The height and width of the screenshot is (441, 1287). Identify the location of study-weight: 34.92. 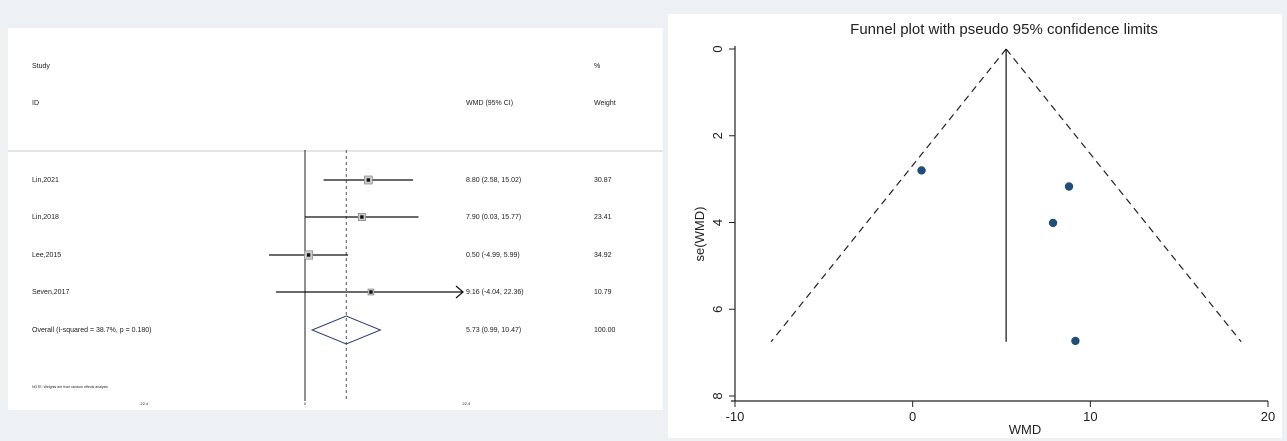
(603, 255).